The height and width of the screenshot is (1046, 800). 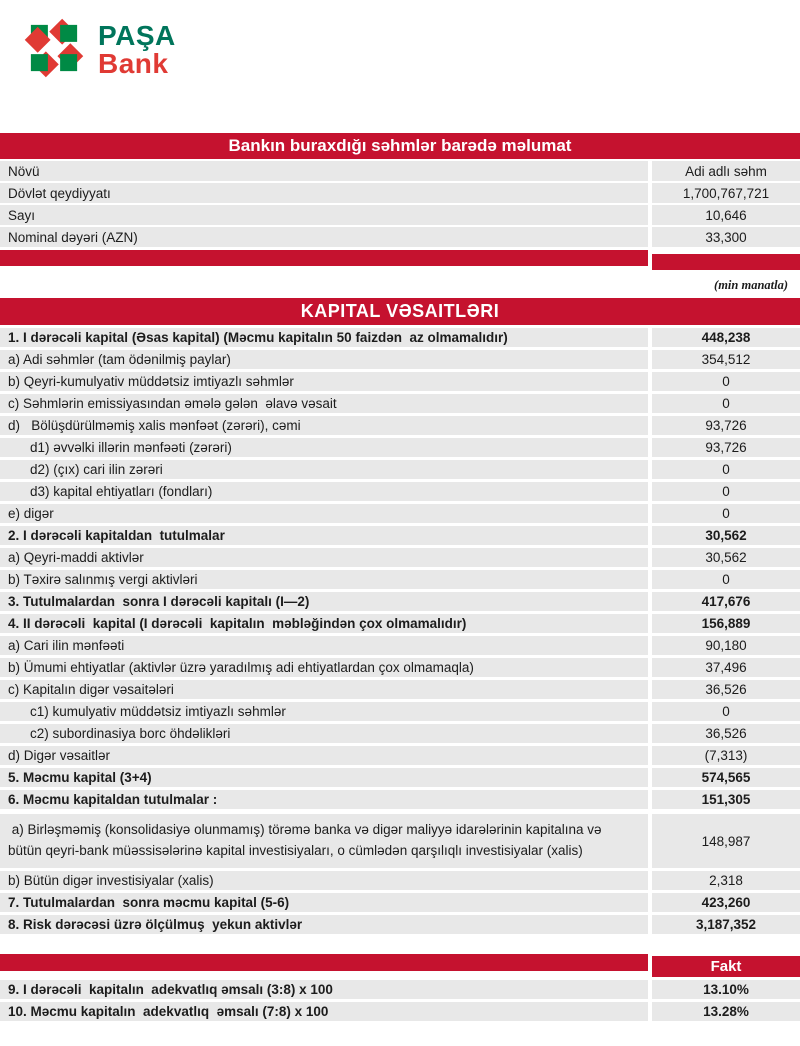 I want to click on row-value: 423,260, so click(x=726, y=902).